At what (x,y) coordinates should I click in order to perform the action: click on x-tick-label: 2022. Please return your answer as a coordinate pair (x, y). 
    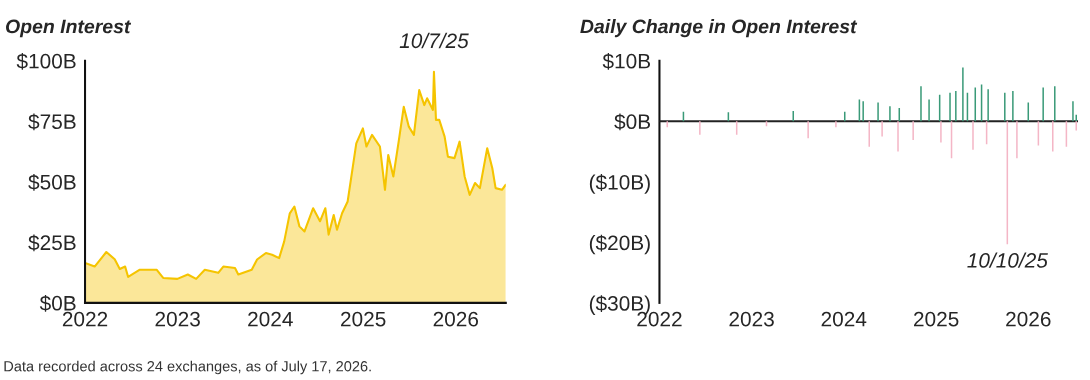
    Looking at the image, I should click on (85, 319).